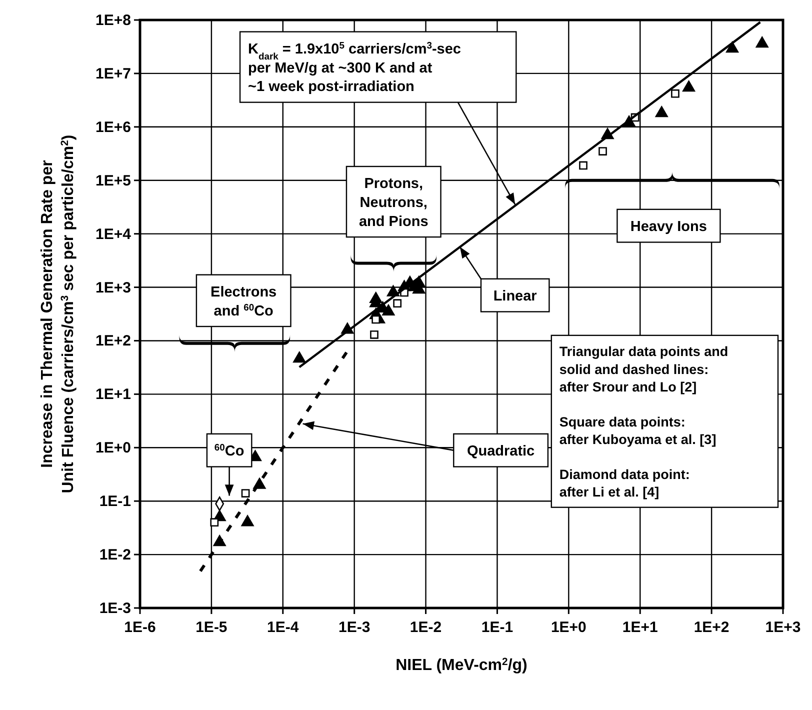  Describe the element at coordinates (643, 422) in the screenshot. I see `text: Triangular data points and solid and dashed lines: after Srour and Lo [2] Square data points: after Kuboyama et al. [3] Diamond data point: after Li et al. [4]` at that location.